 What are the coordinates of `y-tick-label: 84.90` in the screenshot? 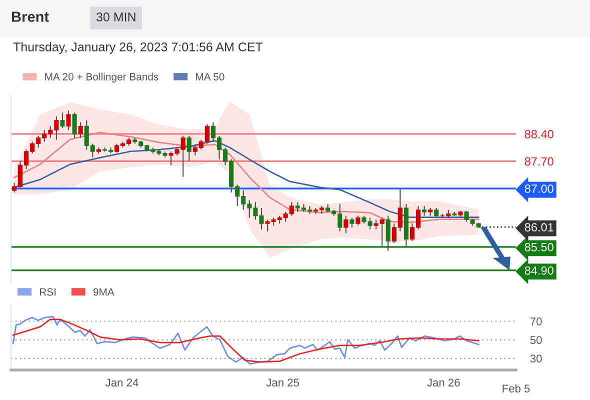 It's located at (539, 270).